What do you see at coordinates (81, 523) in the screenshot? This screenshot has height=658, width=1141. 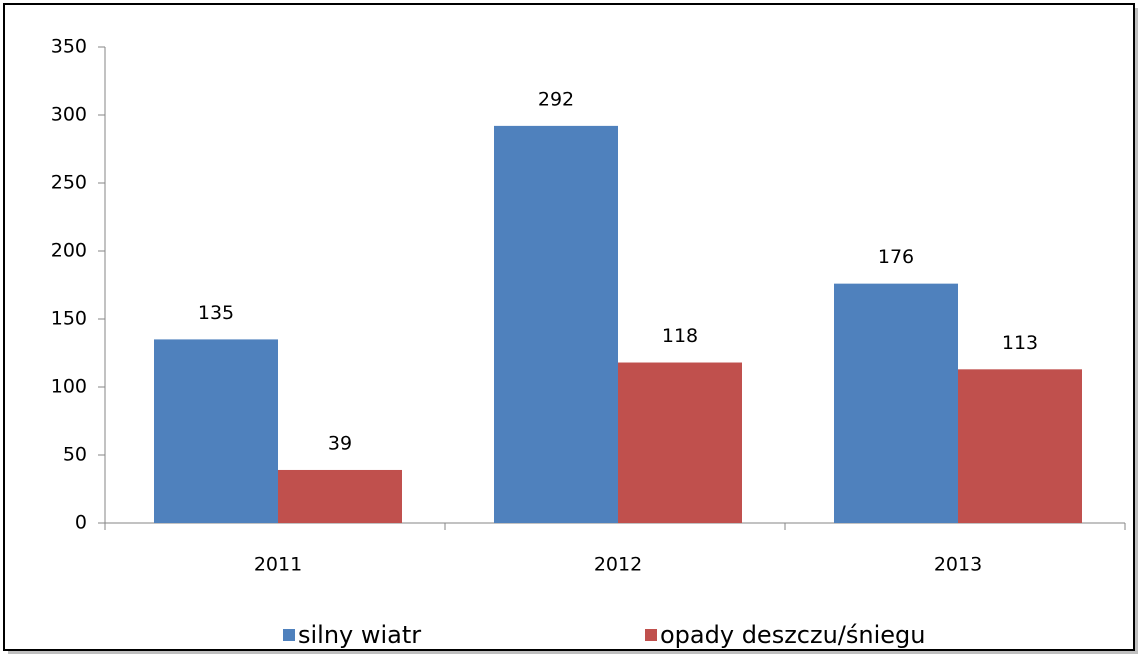 I see `y-tick-label: 0` at bounding box center [81, 523].